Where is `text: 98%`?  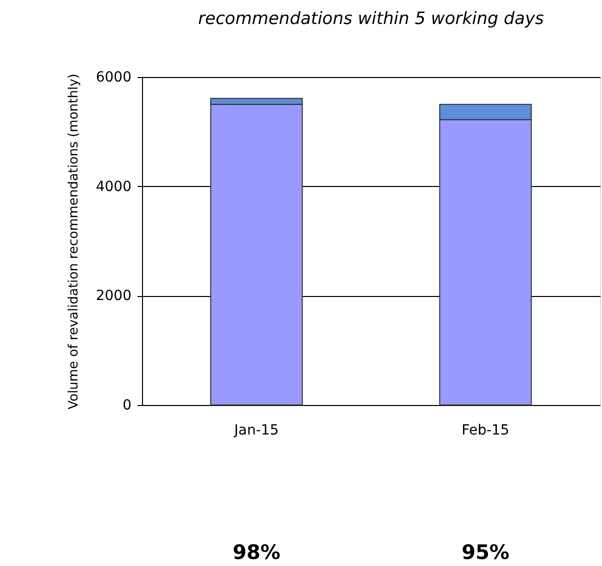
text: 98% is located at coordinates (256, 552).